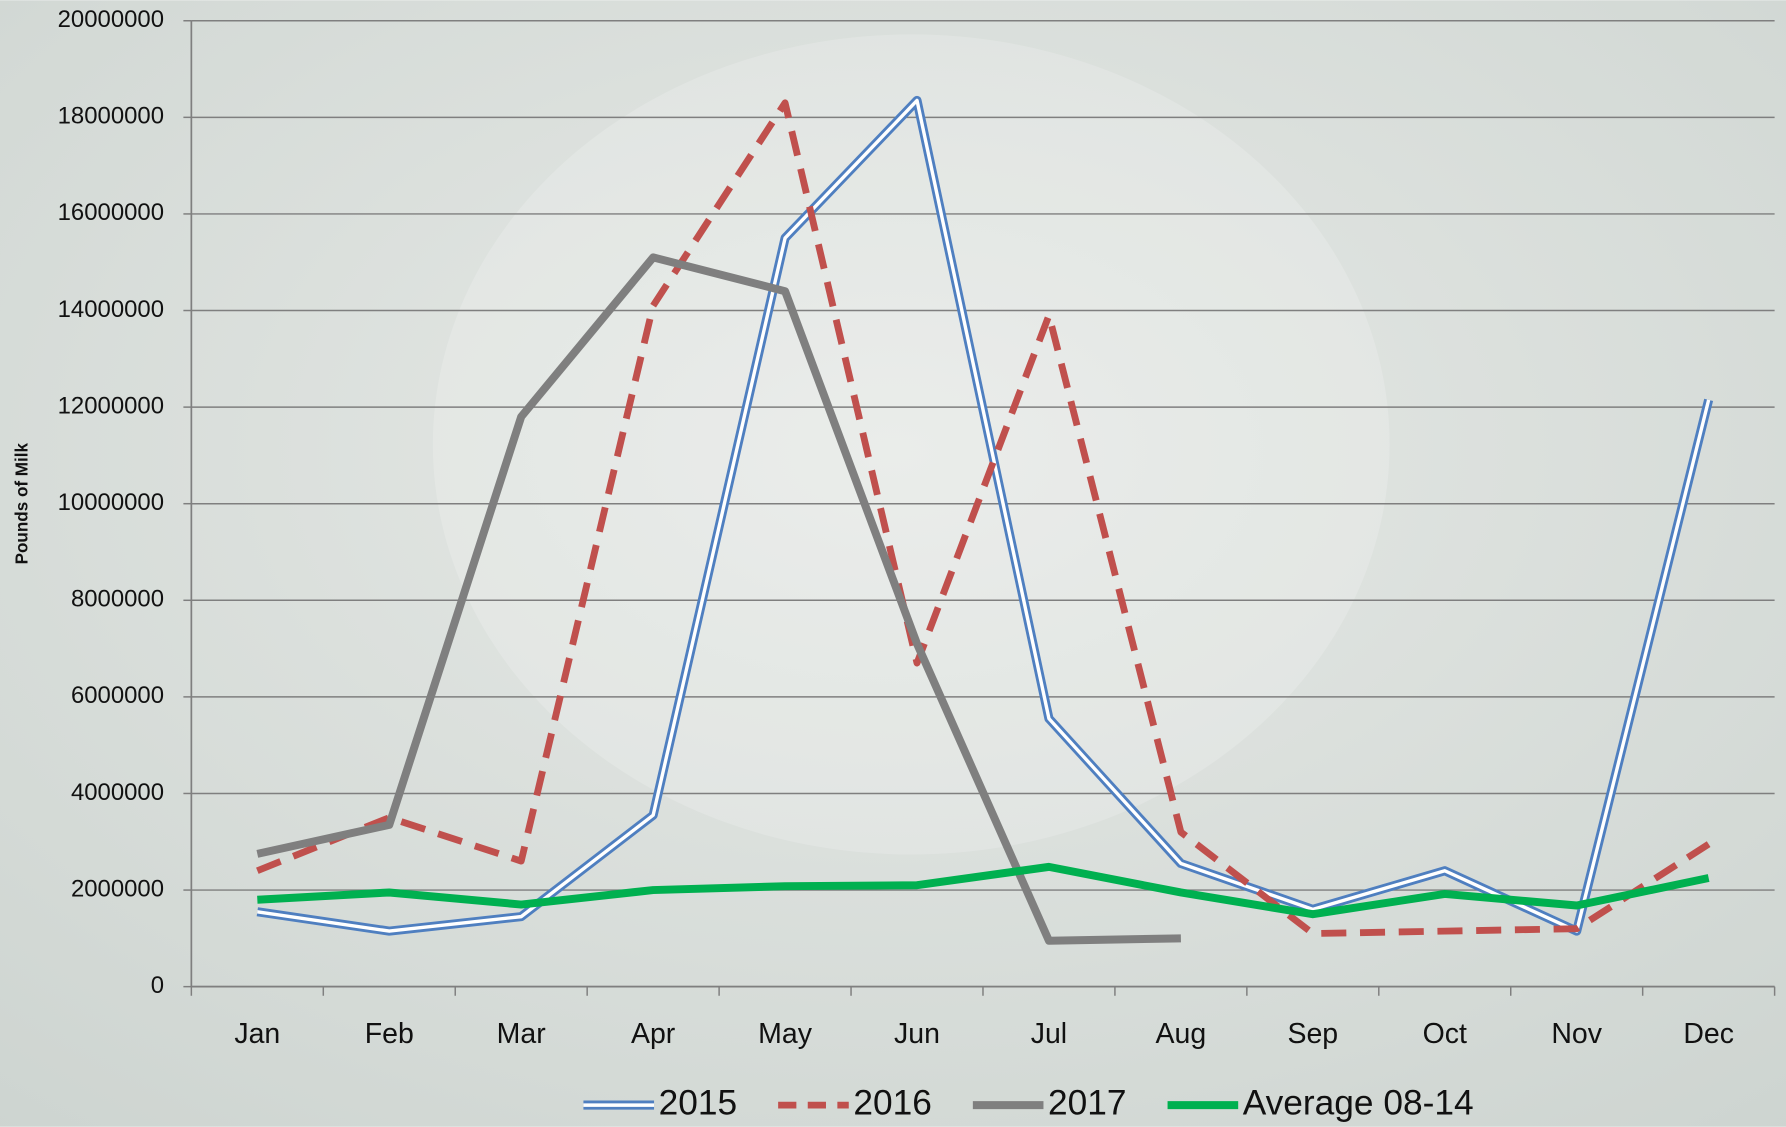 The image size is (1786, 1127). I want to click on y-tick-label: 14000000, so click(111, 309).